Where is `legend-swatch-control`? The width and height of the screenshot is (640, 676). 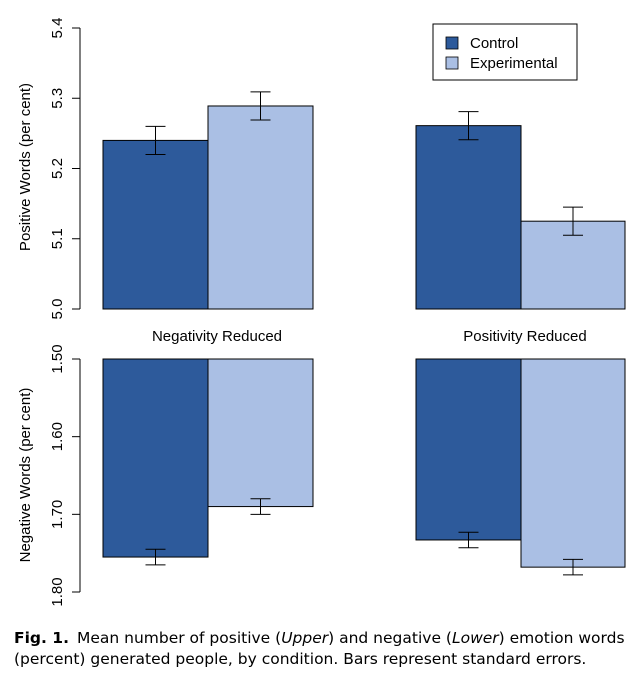
legend-swatch-control is located at coordinates (452, 43).